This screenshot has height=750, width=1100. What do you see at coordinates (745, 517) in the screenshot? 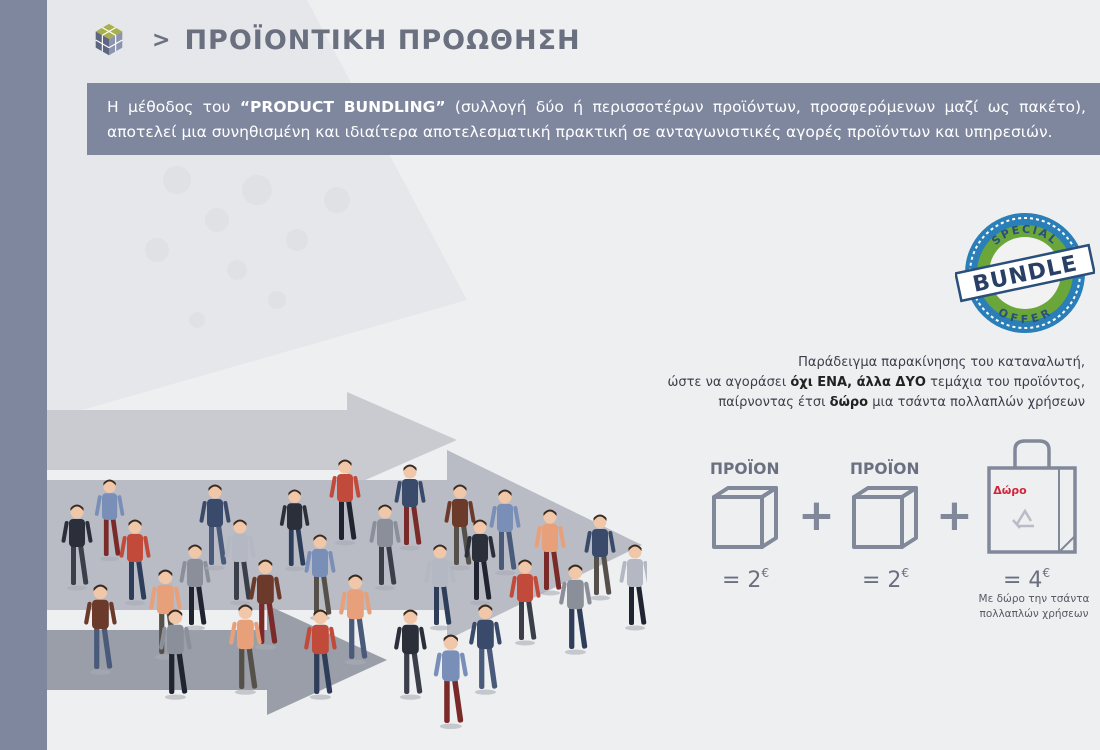
I see `product-1-box-icon` at bounding box center [745, 517].